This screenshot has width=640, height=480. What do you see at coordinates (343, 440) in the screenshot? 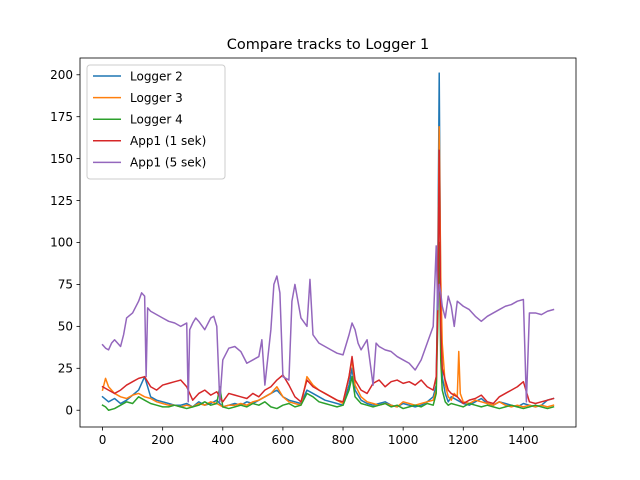
I see `x-tick-label-4: 800` at bounding box center [343, 440].